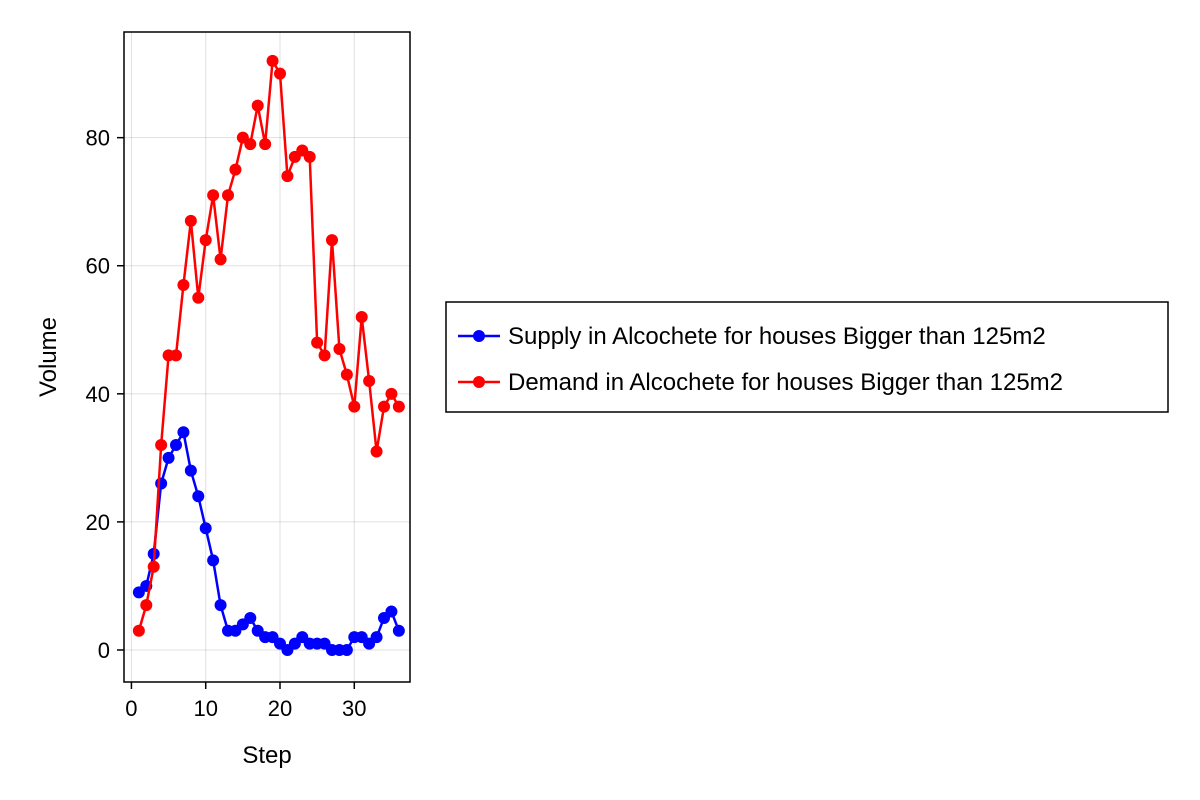 This screenshot has height=800, width=1200. What do you see at coordinates (354, 708) in the screenshot?
I see `x-tick-label: 30` at bounding box center [354, 708].